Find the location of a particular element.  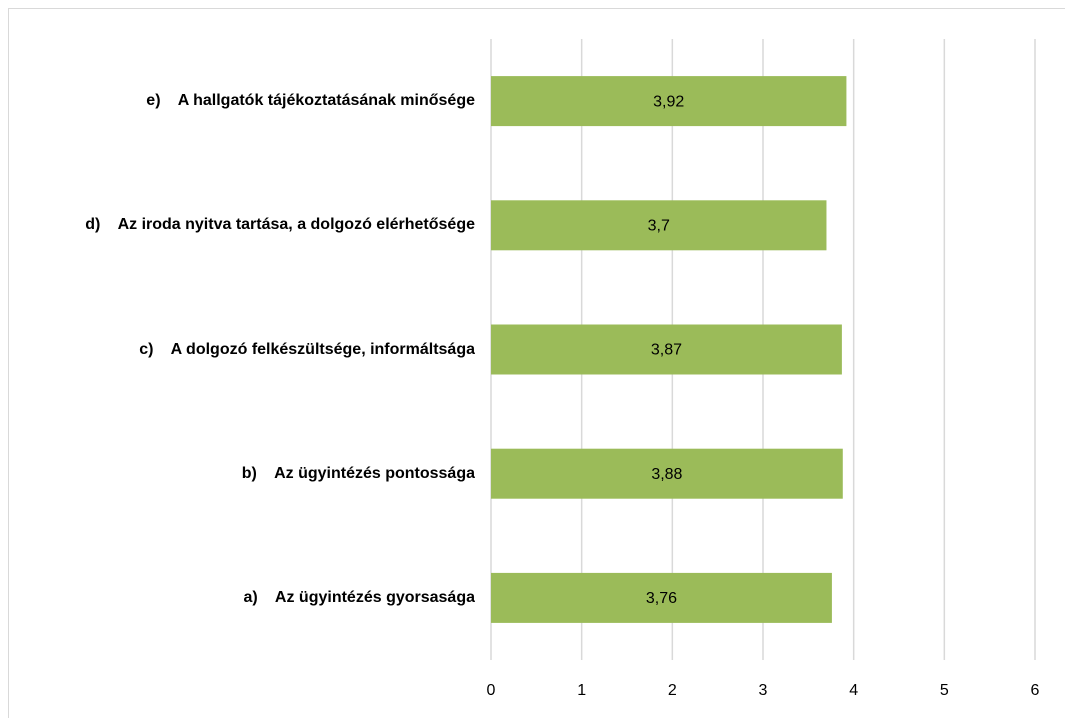

category-label-box: b) Az ügyintézés pontossága is located at coordinates (358, 473).